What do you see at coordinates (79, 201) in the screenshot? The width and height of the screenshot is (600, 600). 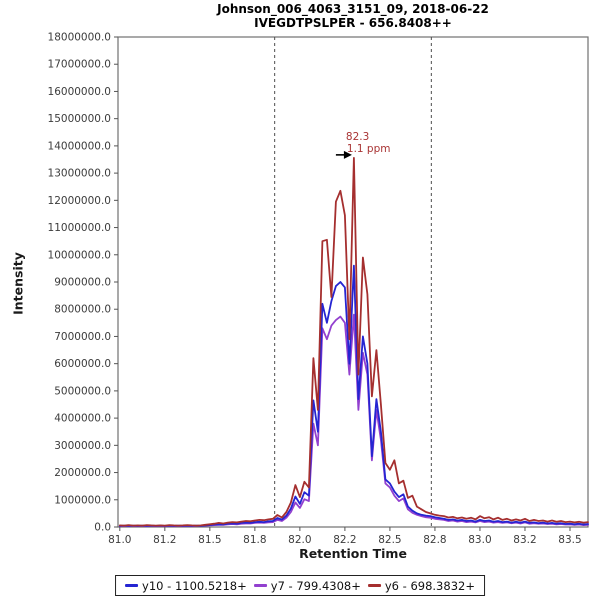 I see `y-tick-label: 12000000.0` at bounding box center [79, 201].